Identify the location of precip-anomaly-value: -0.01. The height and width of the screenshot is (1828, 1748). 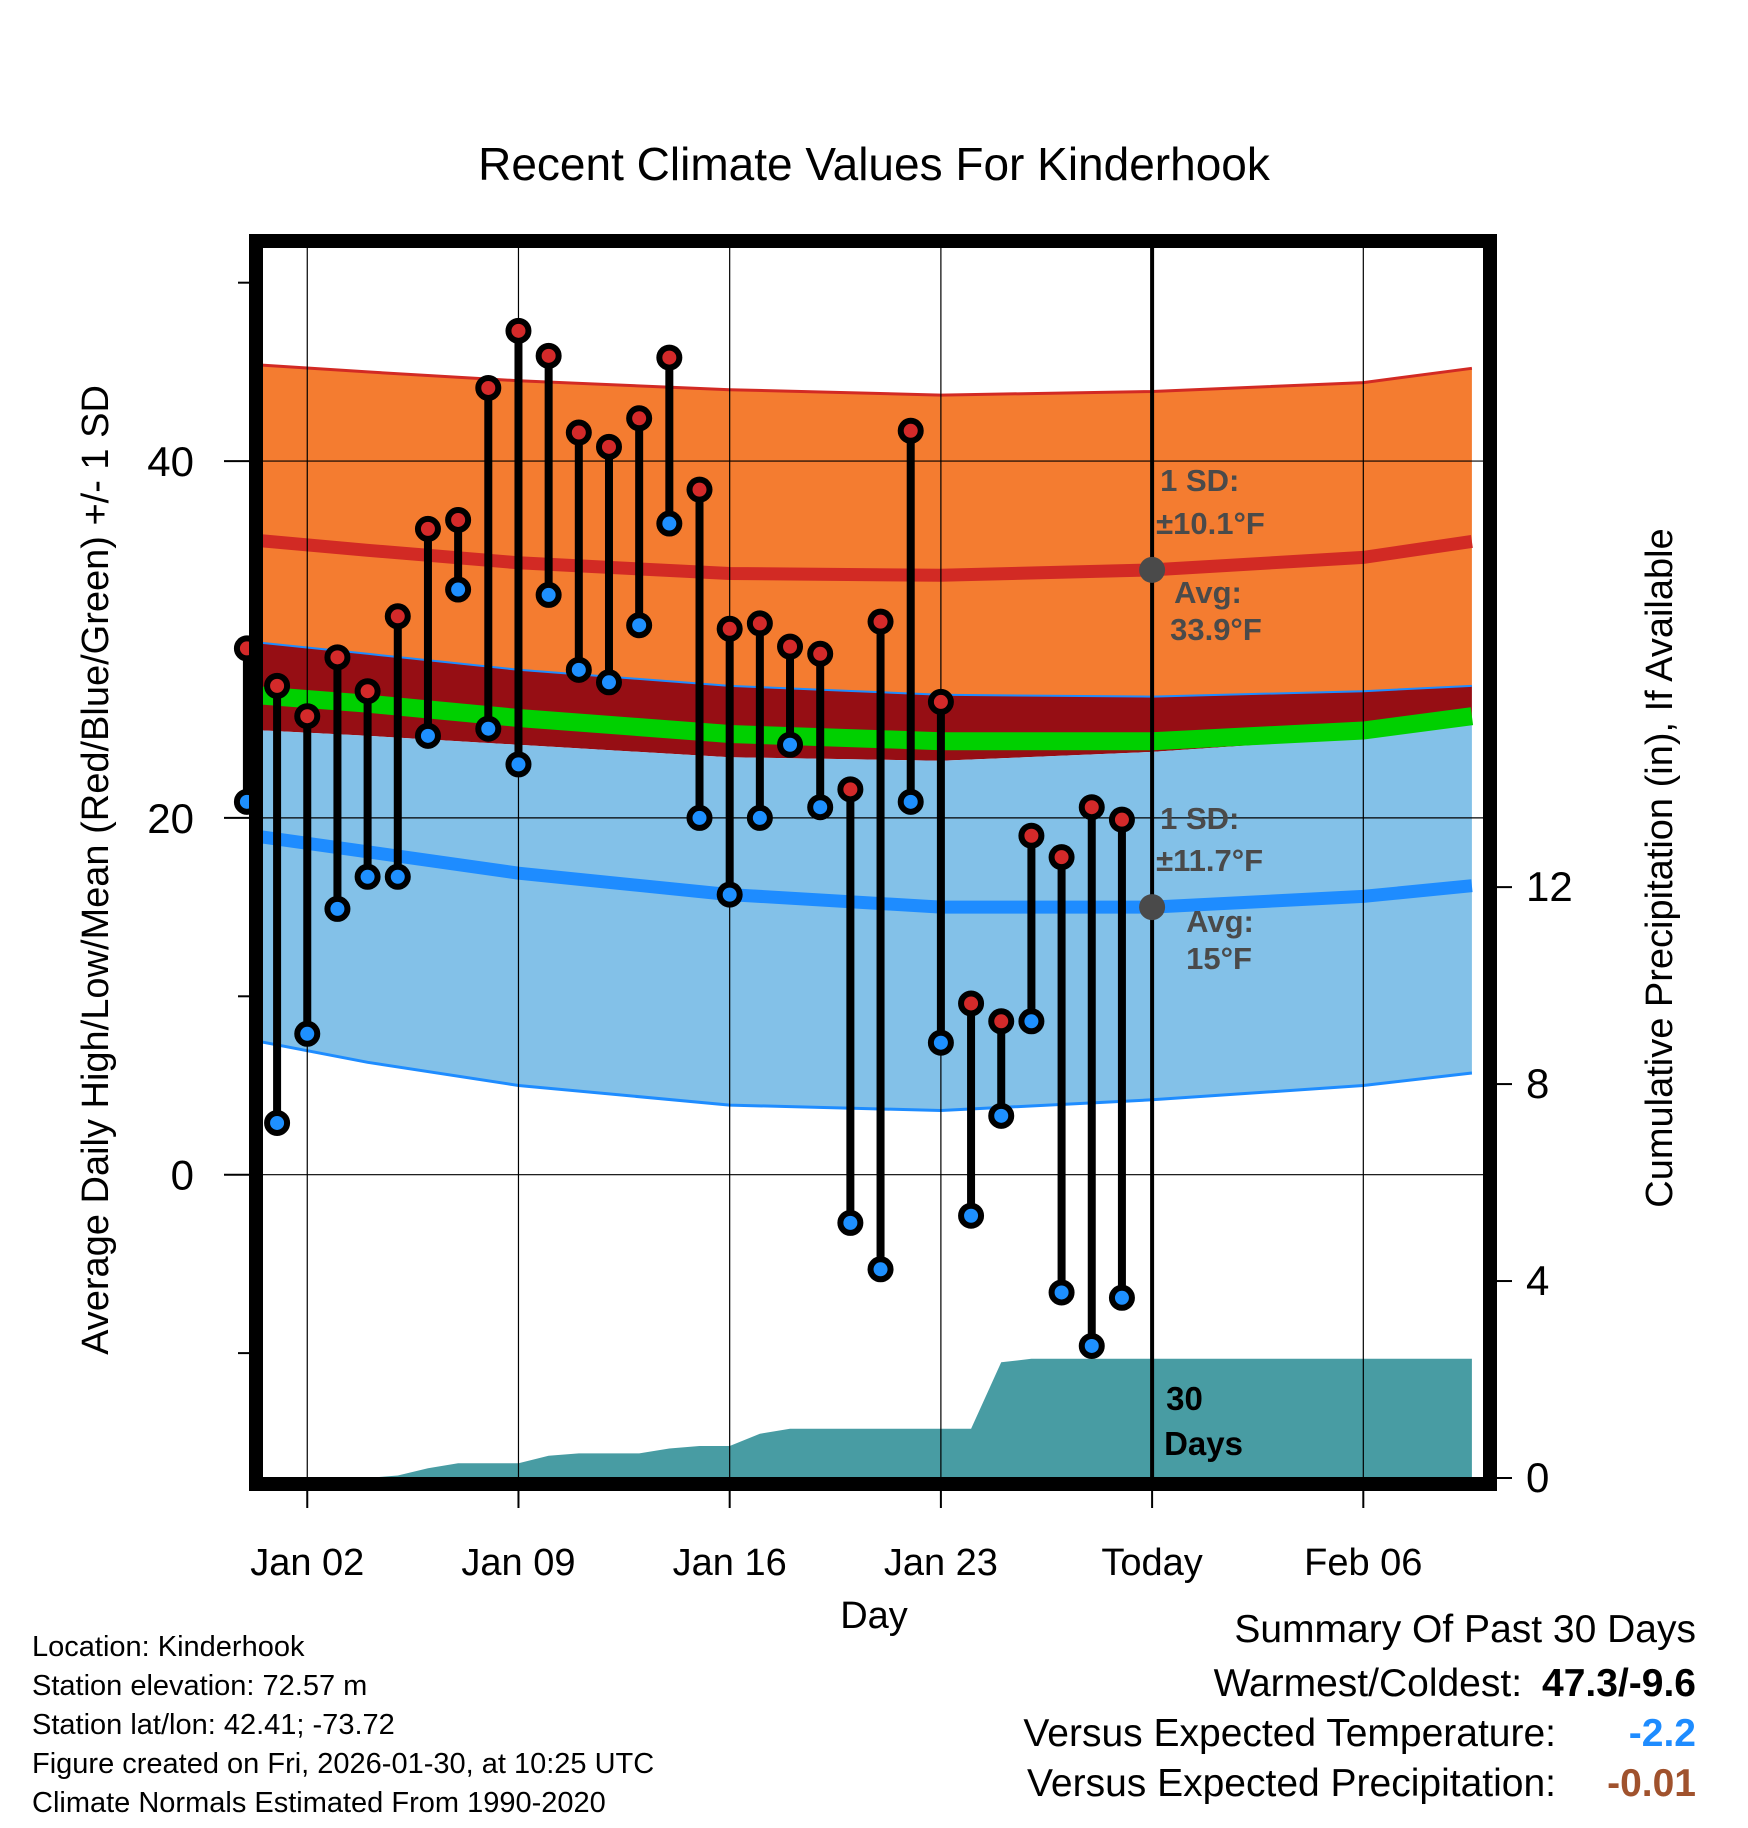
(1651, 1783).